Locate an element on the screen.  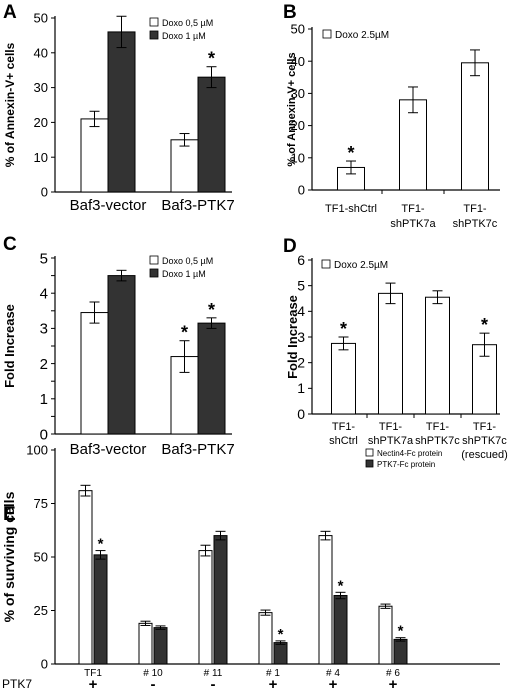
x-tick-label: TF1- shPTK7c (rescued) is located at coordinates (484, 441).